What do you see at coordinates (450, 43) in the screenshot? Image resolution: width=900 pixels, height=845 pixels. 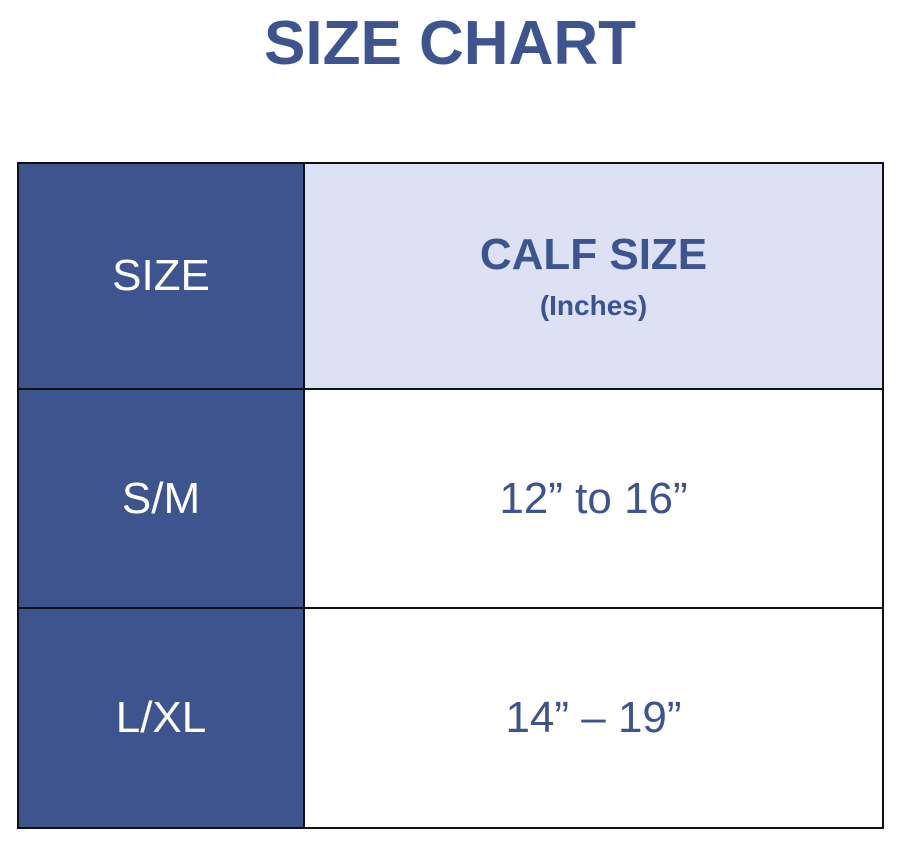 I see `page-title: SIZE CHART` at bounding box center [450, 43].